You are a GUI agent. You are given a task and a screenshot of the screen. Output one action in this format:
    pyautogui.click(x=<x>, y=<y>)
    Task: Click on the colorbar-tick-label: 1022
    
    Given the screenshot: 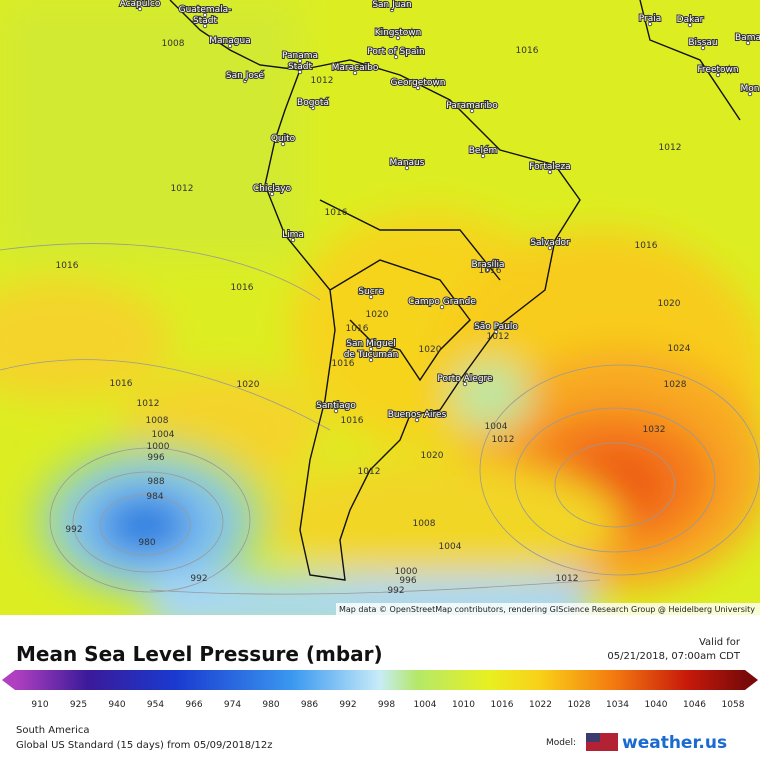 What is the action you would take?
    pyautogui.click(x=540, y=705)
    